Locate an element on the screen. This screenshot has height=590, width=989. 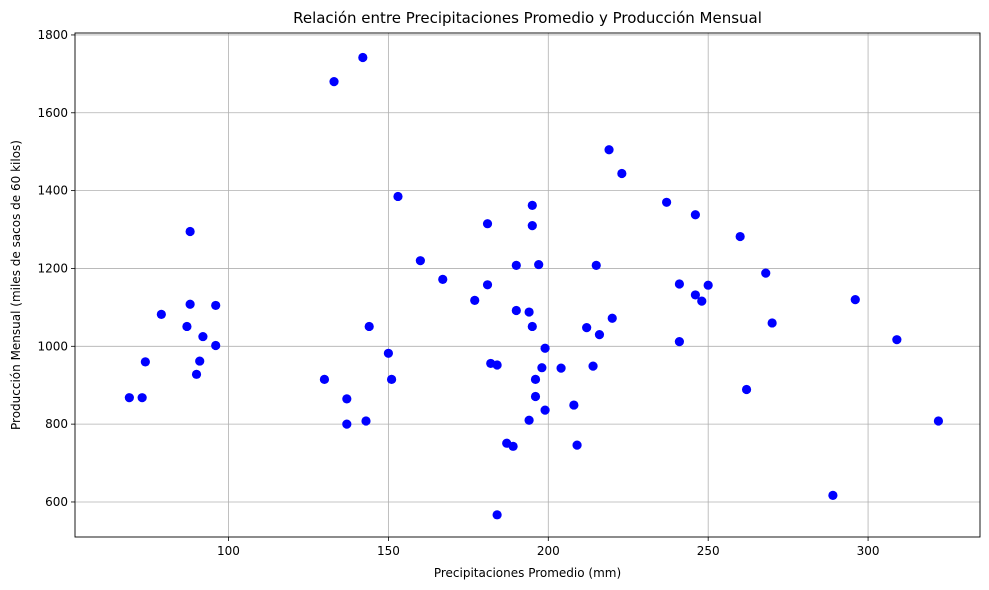
x-tick-label: 200 is located at coordinates (548, 551).